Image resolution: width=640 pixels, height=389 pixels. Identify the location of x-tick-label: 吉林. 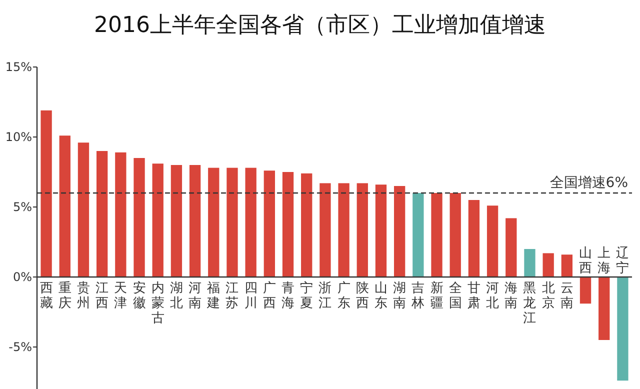
(417, 296).